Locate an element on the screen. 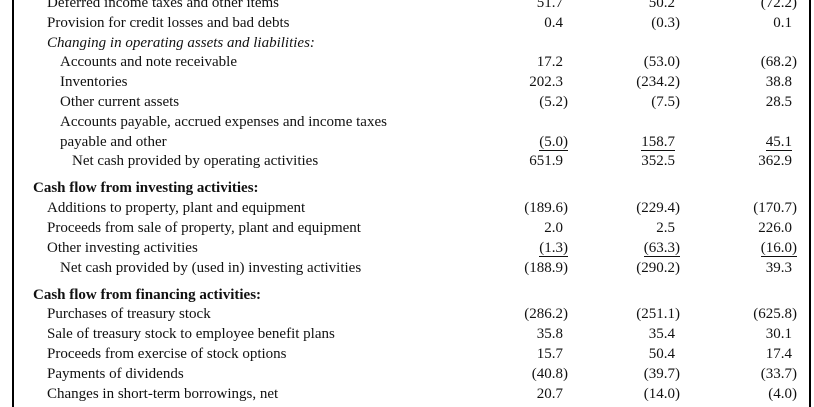 The image size is (814, 407). value-cell: 35.4 is located at coordinates (664, 334).